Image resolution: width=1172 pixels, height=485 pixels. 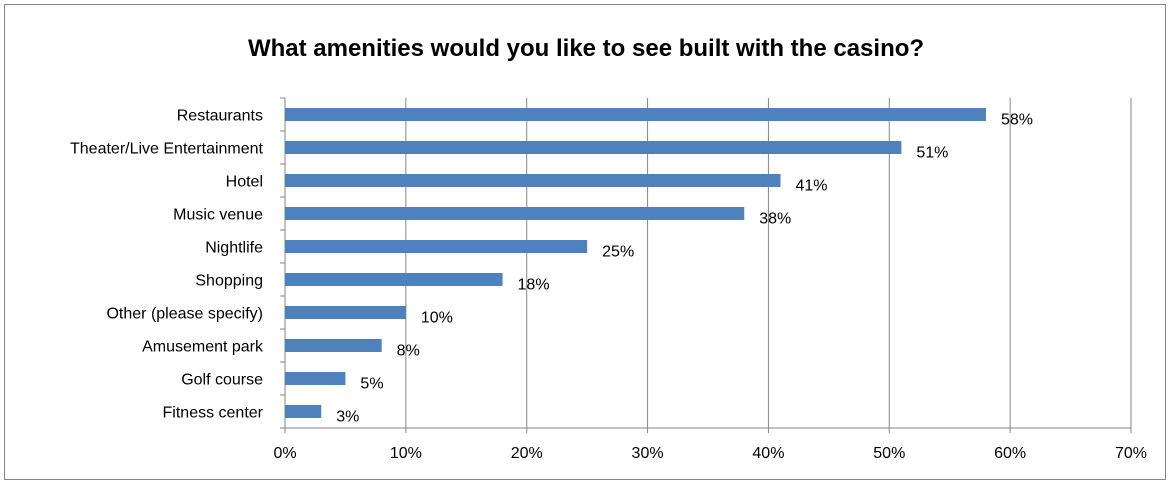 I want to click on data-label: 10%, so click(x=437, y=318).